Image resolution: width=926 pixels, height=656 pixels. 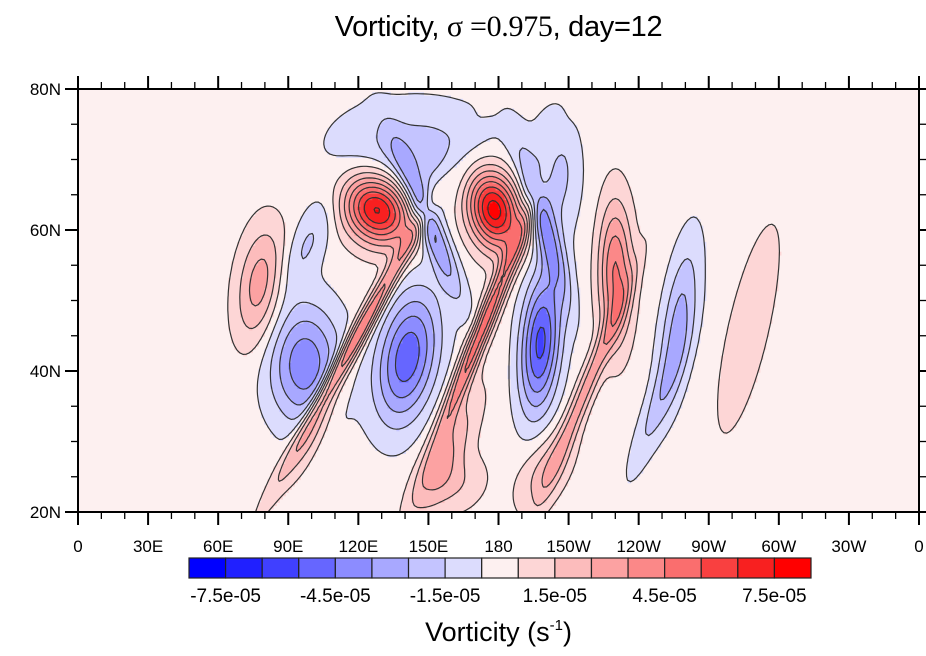 I want to click on title-prefix: Vorticity,, so click(x=390, y=27).